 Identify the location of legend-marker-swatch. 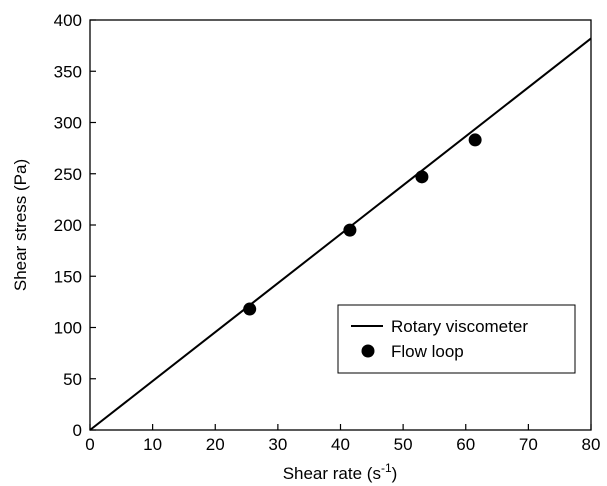
(368, 351).